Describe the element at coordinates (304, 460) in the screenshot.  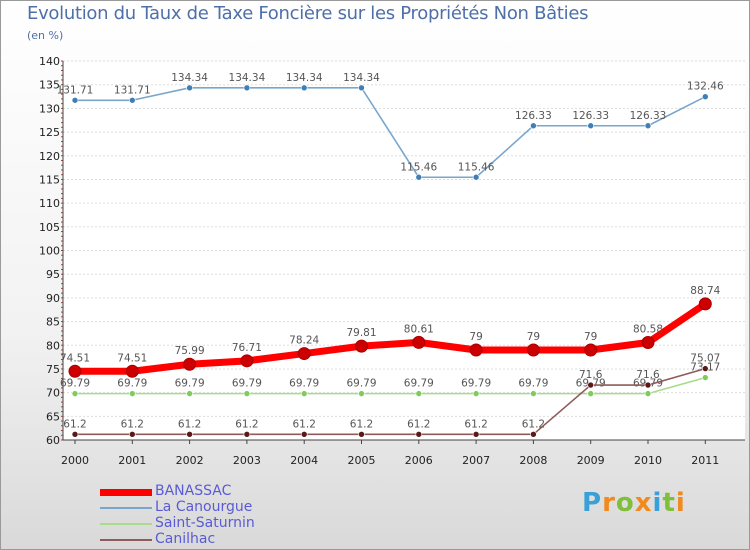
I see `x-tick-label: 2004` at that location.